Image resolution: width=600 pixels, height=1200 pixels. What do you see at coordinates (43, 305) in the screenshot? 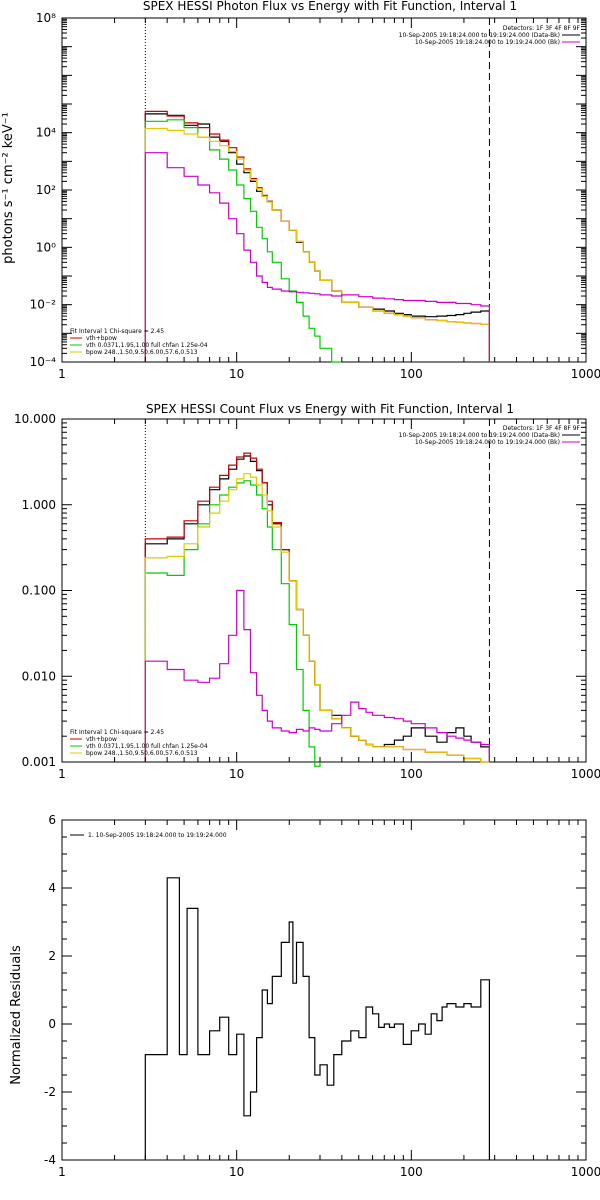
I see `photon-y-tick-label: 10⁻²` at bounding box center [43, 305].